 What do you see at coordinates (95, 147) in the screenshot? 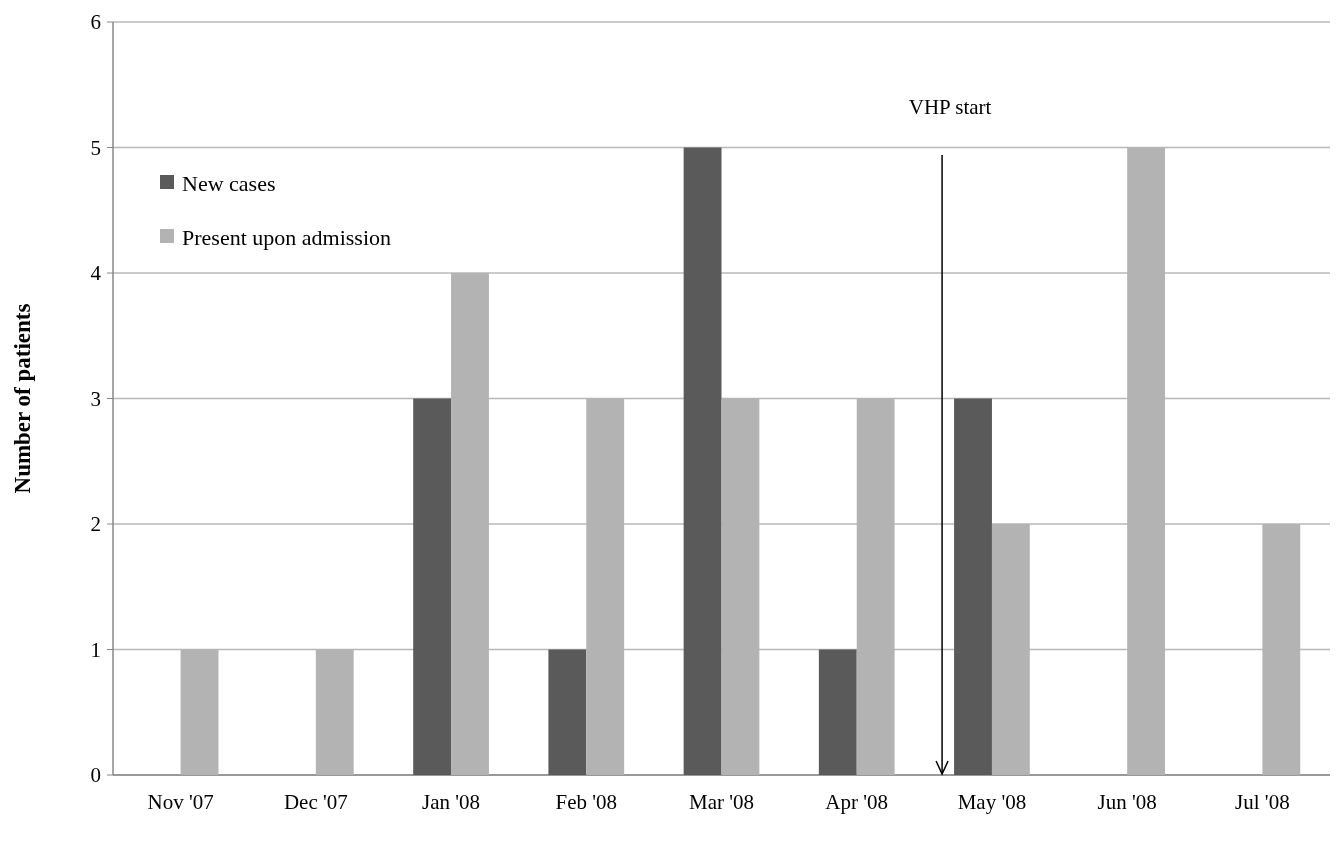
I see `y-tick-label: 5` at bounding box center [95, 147].